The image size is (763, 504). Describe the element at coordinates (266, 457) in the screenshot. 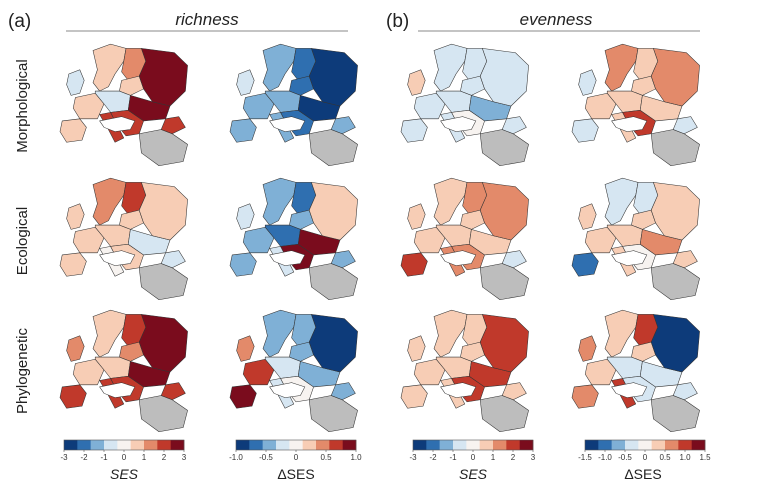

I see `colorbar-tick-label: -0.5` at that location.